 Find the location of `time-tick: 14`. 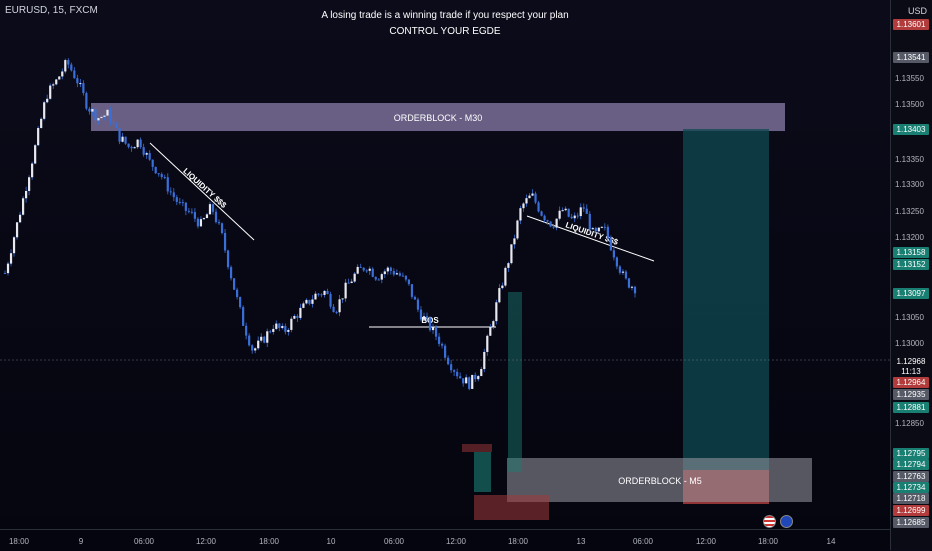

time-tick: 14 is located at coordinates (831, 541).